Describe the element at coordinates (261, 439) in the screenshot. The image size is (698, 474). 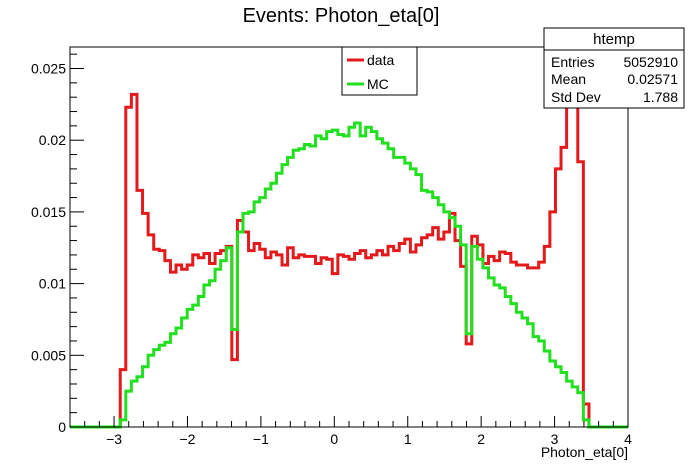
I see `x-tick-label: −1` at that location.